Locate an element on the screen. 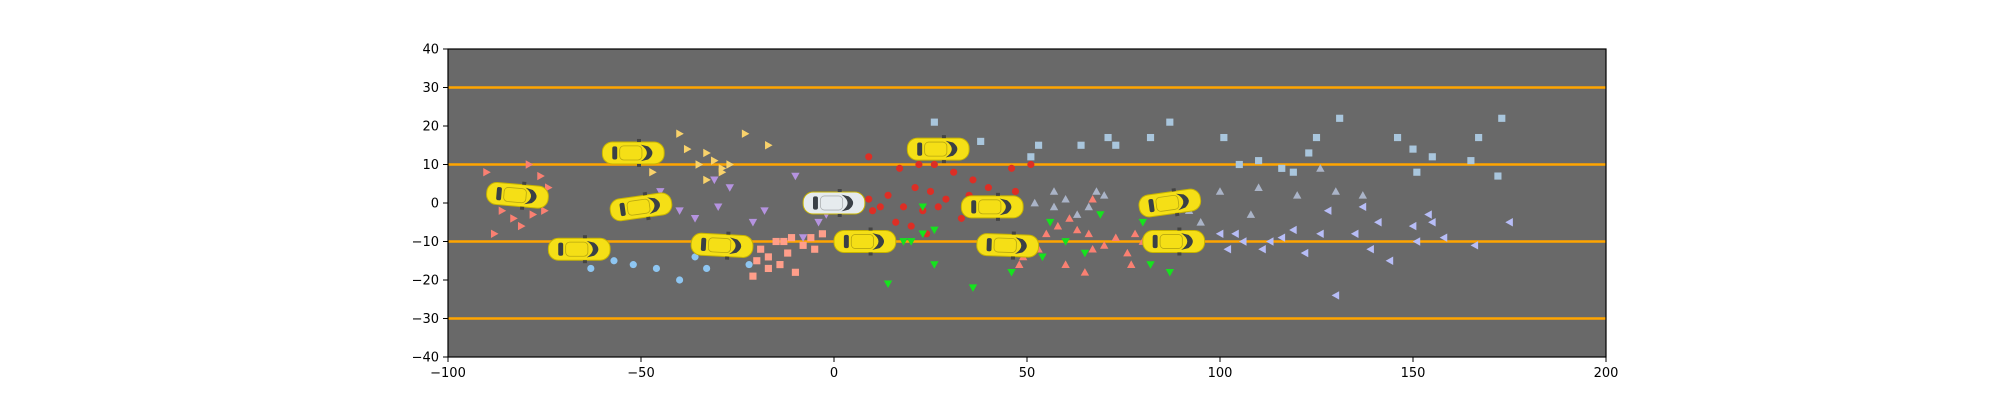 Image resolution: width=2000 pixels, height=400 pixels. y-tick-label: −20 is located at coordinates (425, 281).